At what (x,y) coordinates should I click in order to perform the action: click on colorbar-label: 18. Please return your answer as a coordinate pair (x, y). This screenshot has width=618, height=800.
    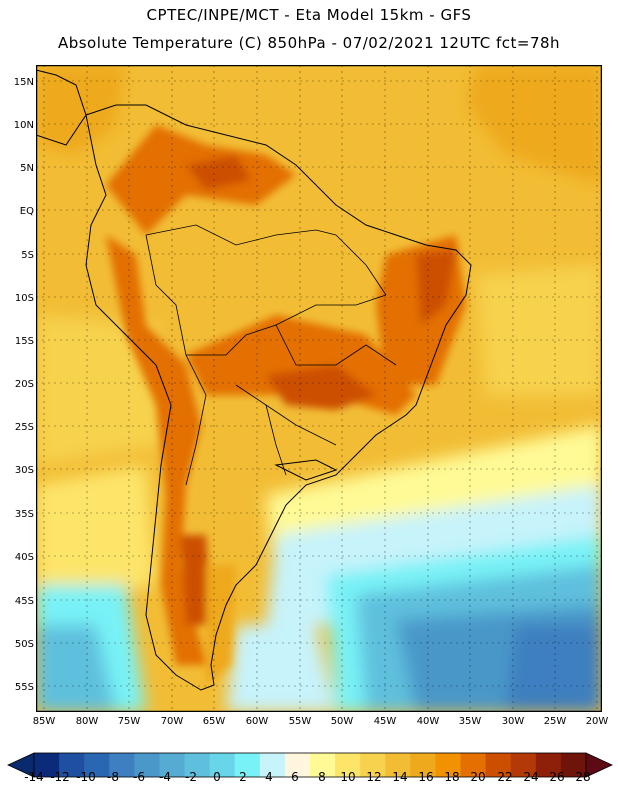
    Looking at the image, I should click on (452, 777).